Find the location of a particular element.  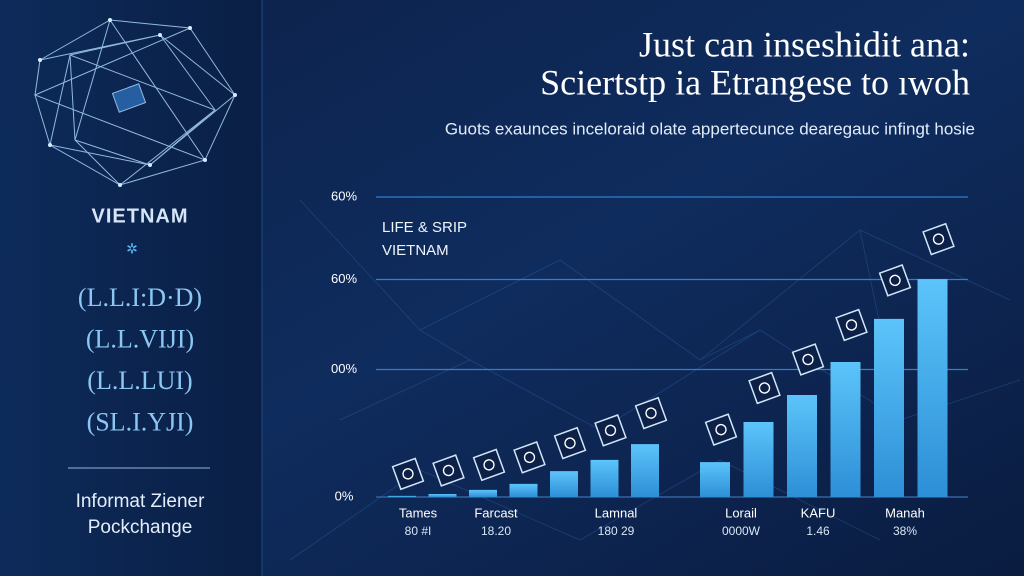

axis-label: Manah is located at coordinates (905, 512).